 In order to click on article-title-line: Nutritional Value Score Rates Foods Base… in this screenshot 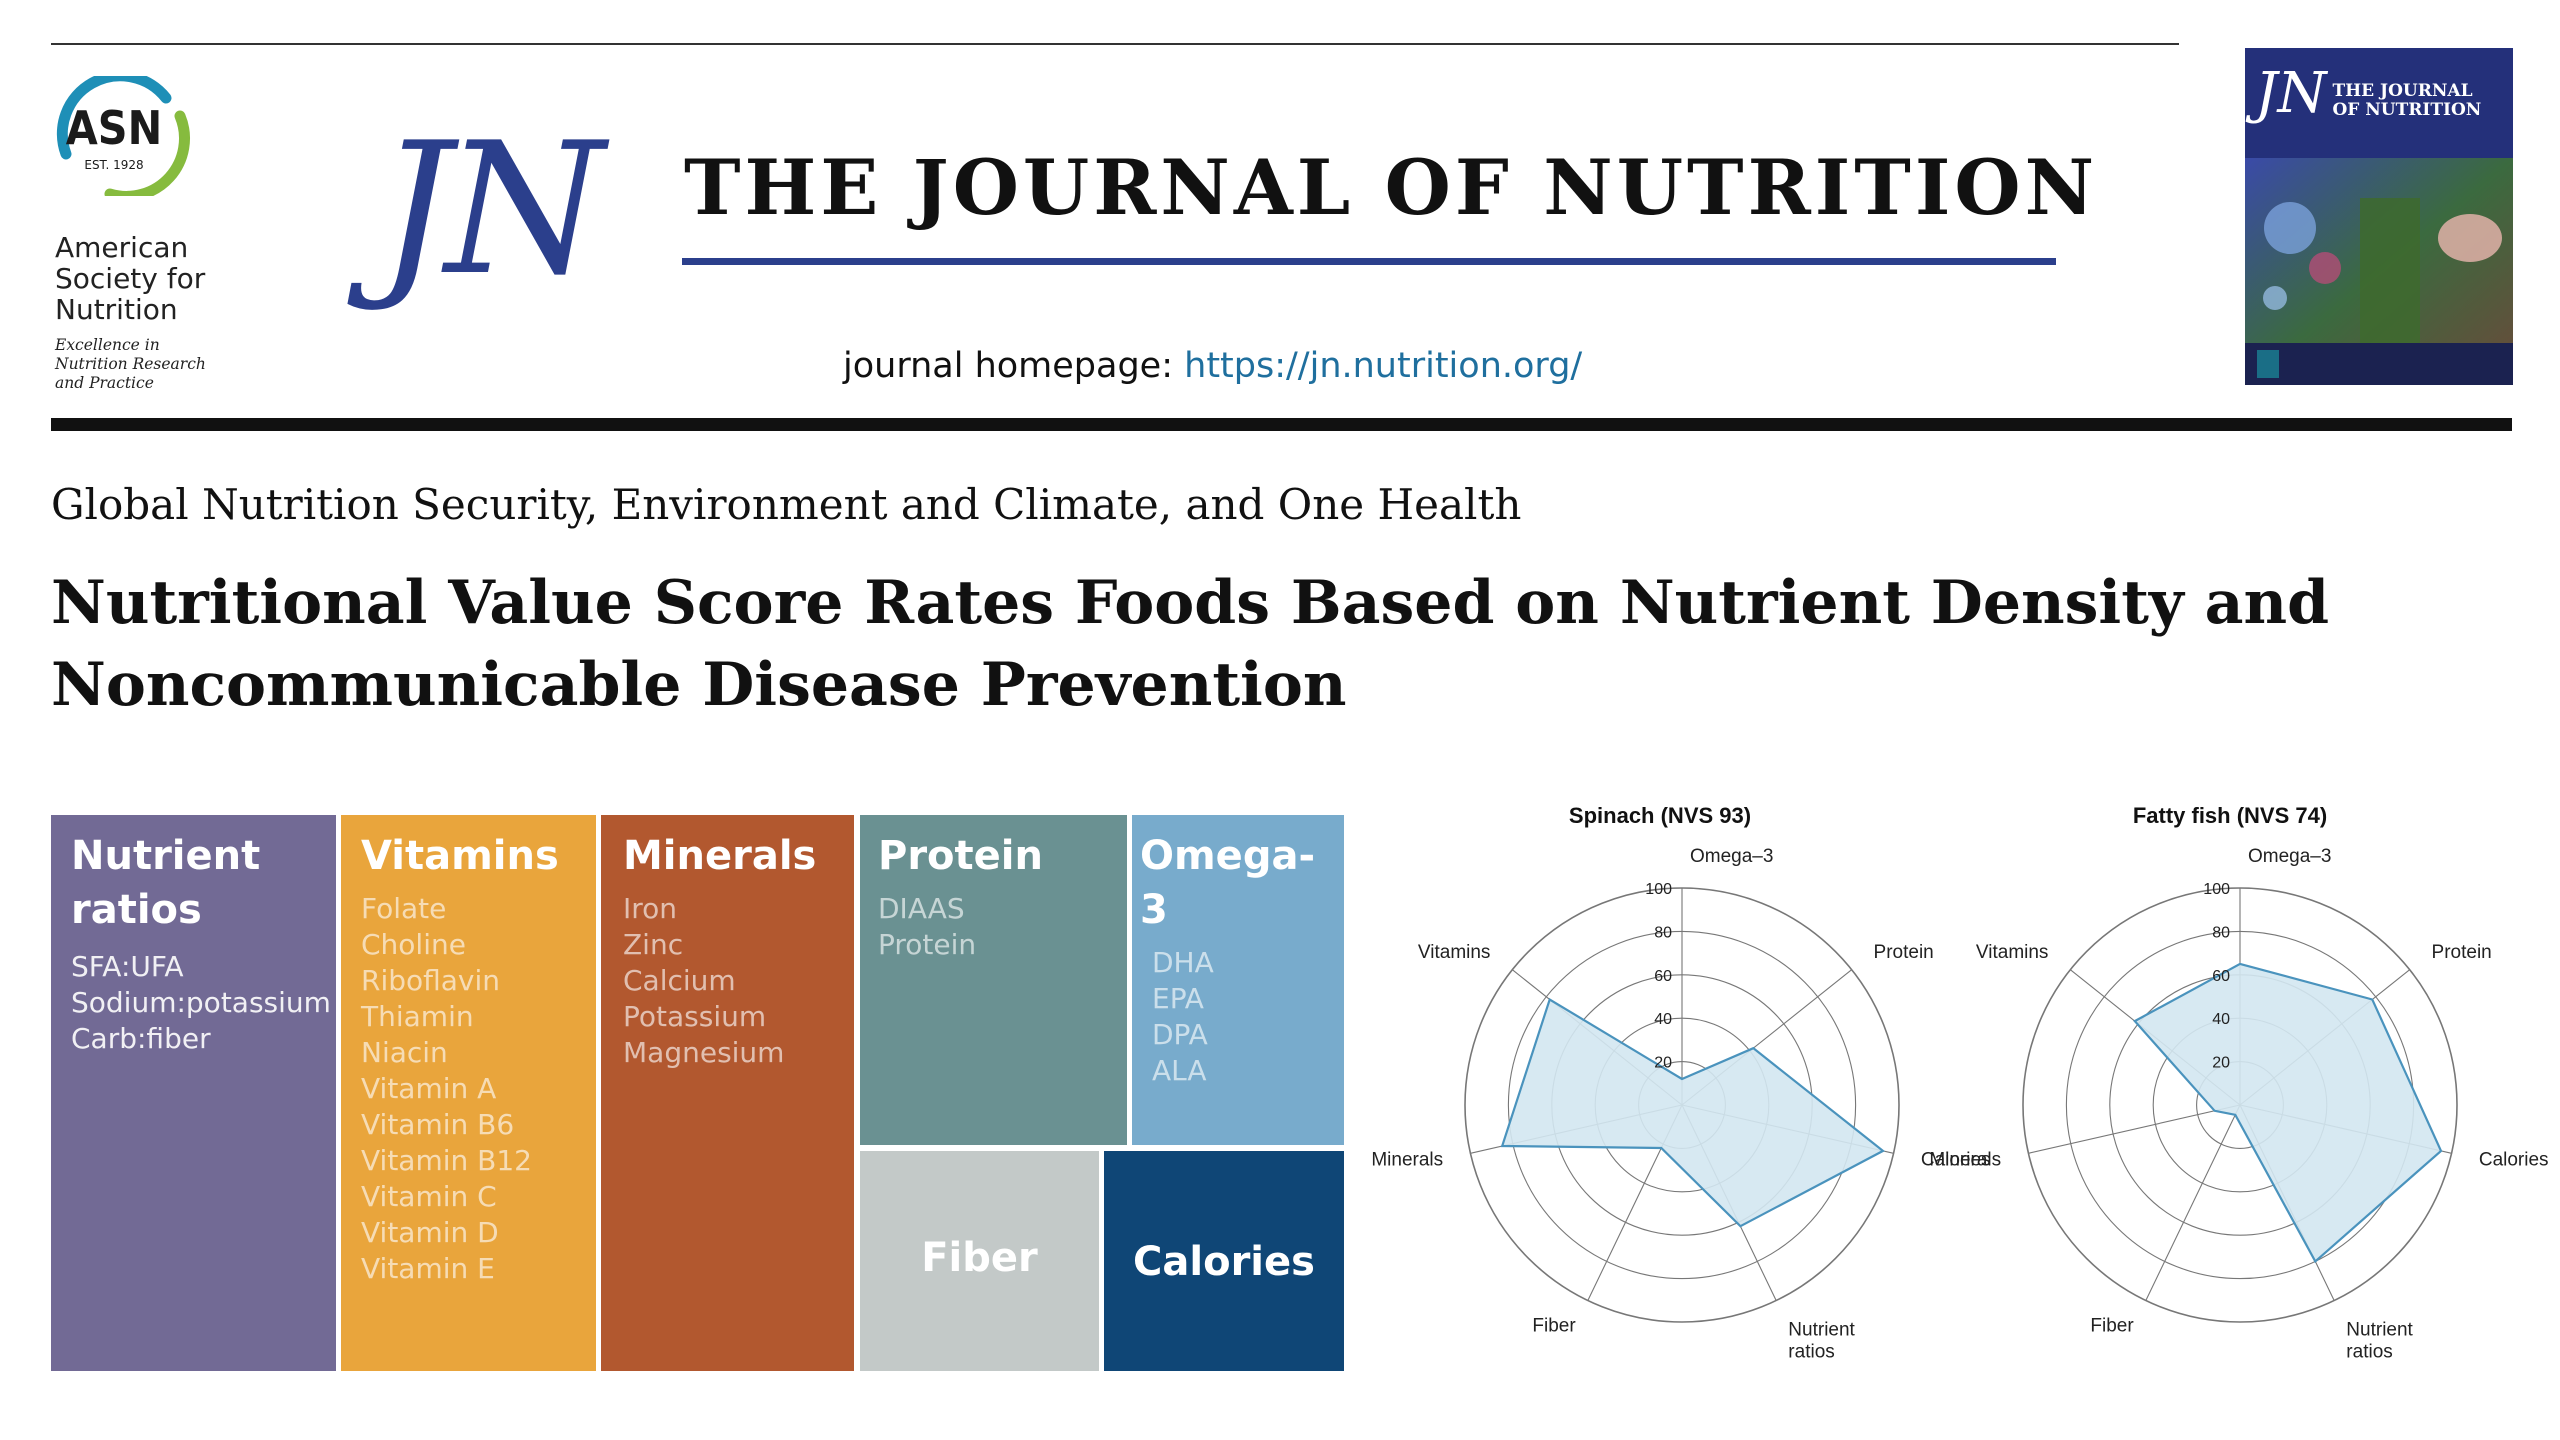, I will do `click(1190, 603)`.